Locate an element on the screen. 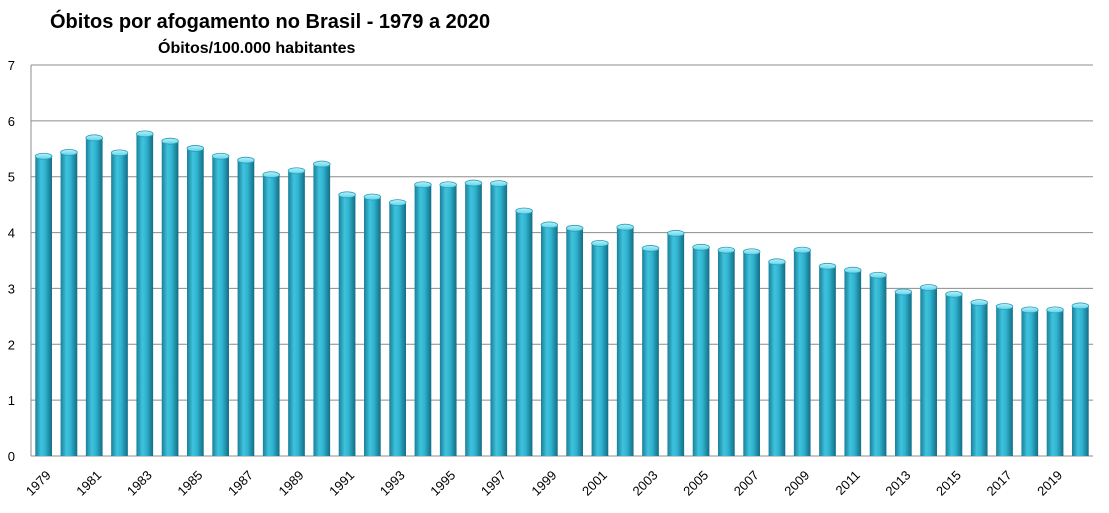 Image resolution: width=1109 pixels, height=513 pixels. y-tick-labels: 0 1 2 3 4 5 6 7 is located at coordinates (11, 261).